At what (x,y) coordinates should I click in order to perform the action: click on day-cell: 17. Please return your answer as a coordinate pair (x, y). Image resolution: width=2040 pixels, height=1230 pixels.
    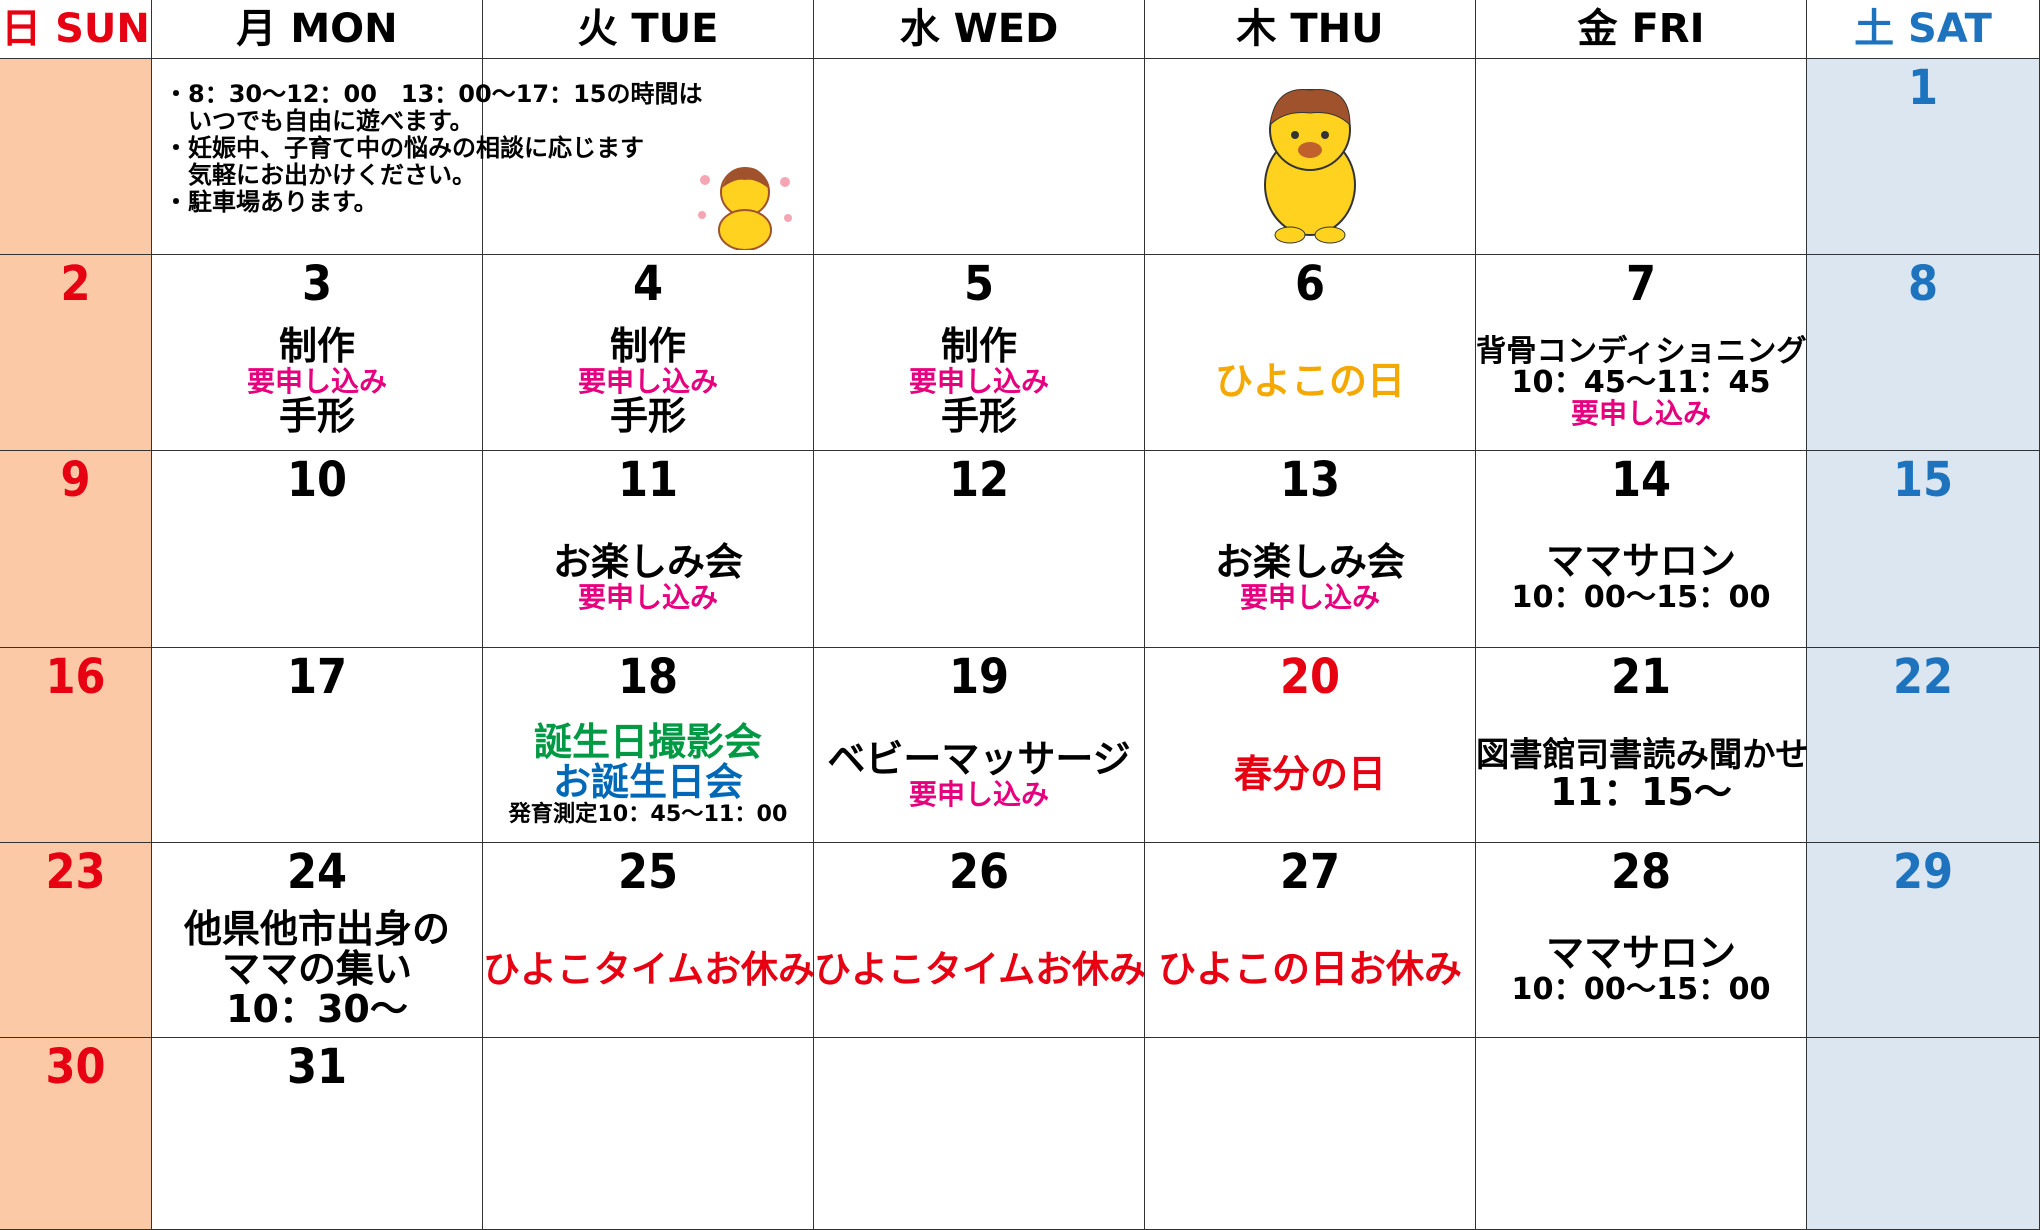
    Looking at the image, I should click on (317, 745).